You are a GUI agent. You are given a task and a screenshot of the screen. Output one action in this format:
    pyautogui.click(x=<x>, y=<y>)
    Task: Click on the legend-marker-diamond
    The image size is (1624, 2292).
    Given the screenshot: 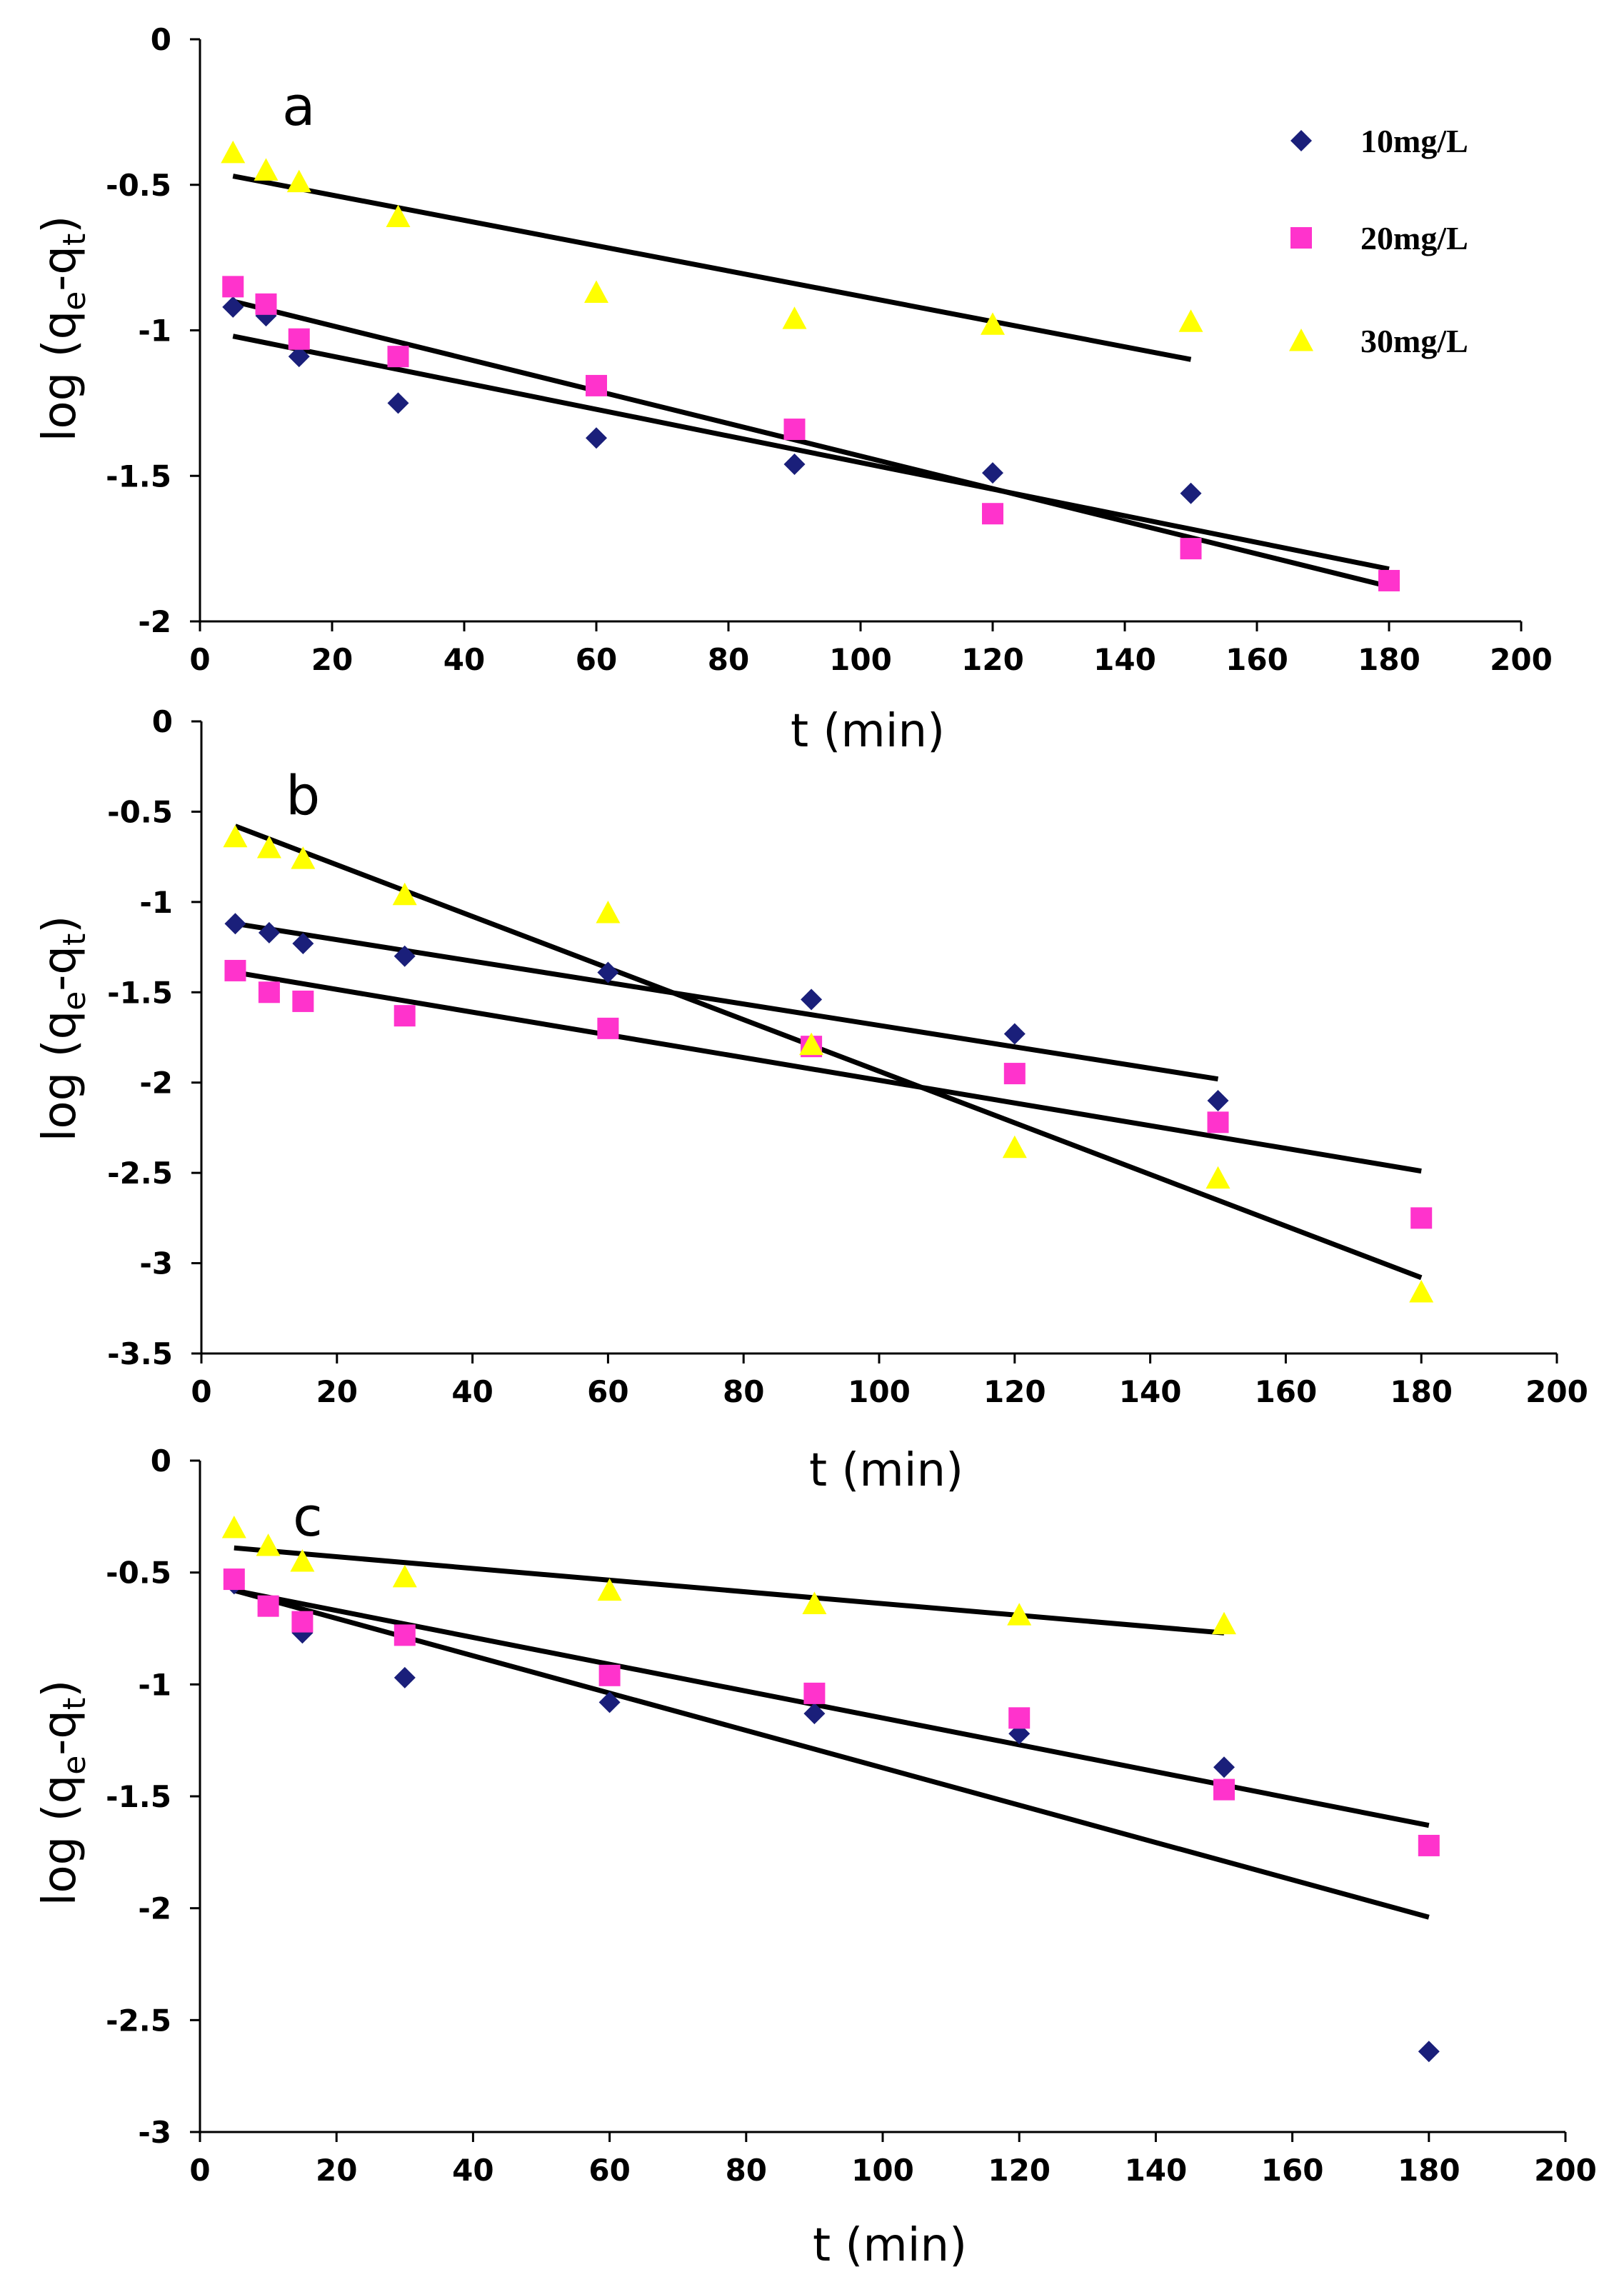 What is the action you would take?
    pyautogui.click(x=1301, y=140)
    